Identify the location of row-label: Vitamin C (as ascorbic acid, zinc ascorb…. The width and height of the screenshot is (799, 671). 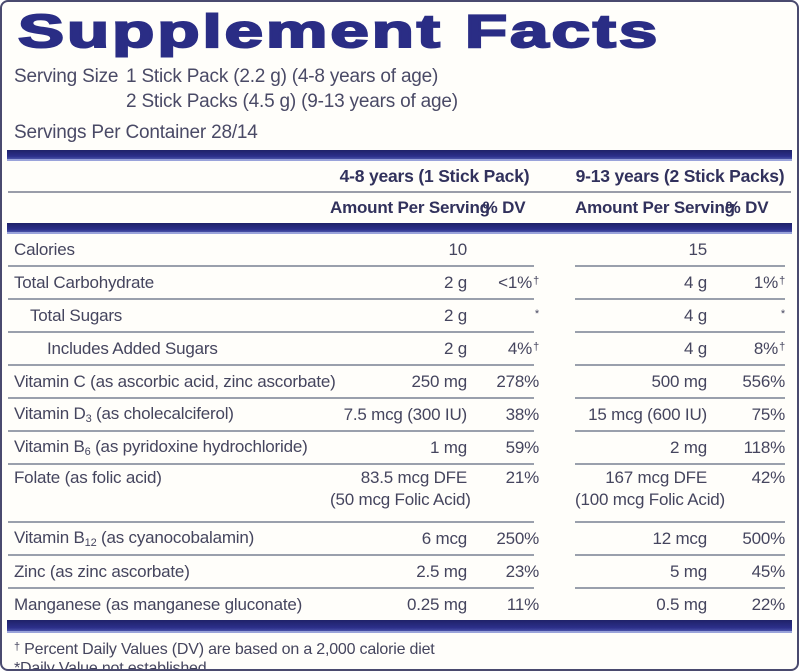
(175, 381).